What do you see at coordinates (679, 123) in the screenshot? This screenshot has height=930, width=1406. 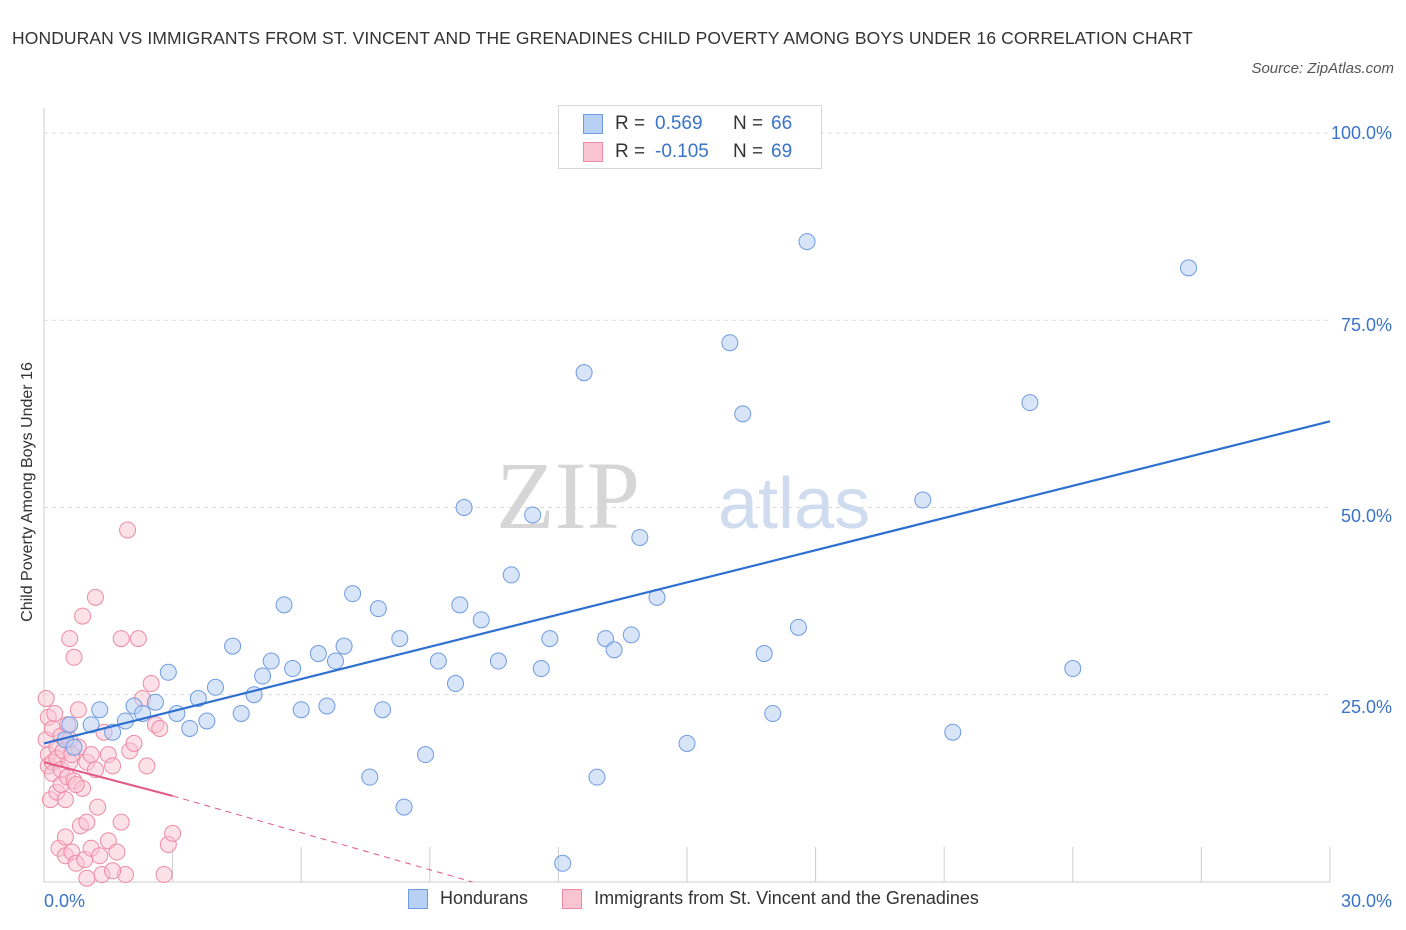 I see `legend-r-value: 0.569` at bounding box center [679, 123].